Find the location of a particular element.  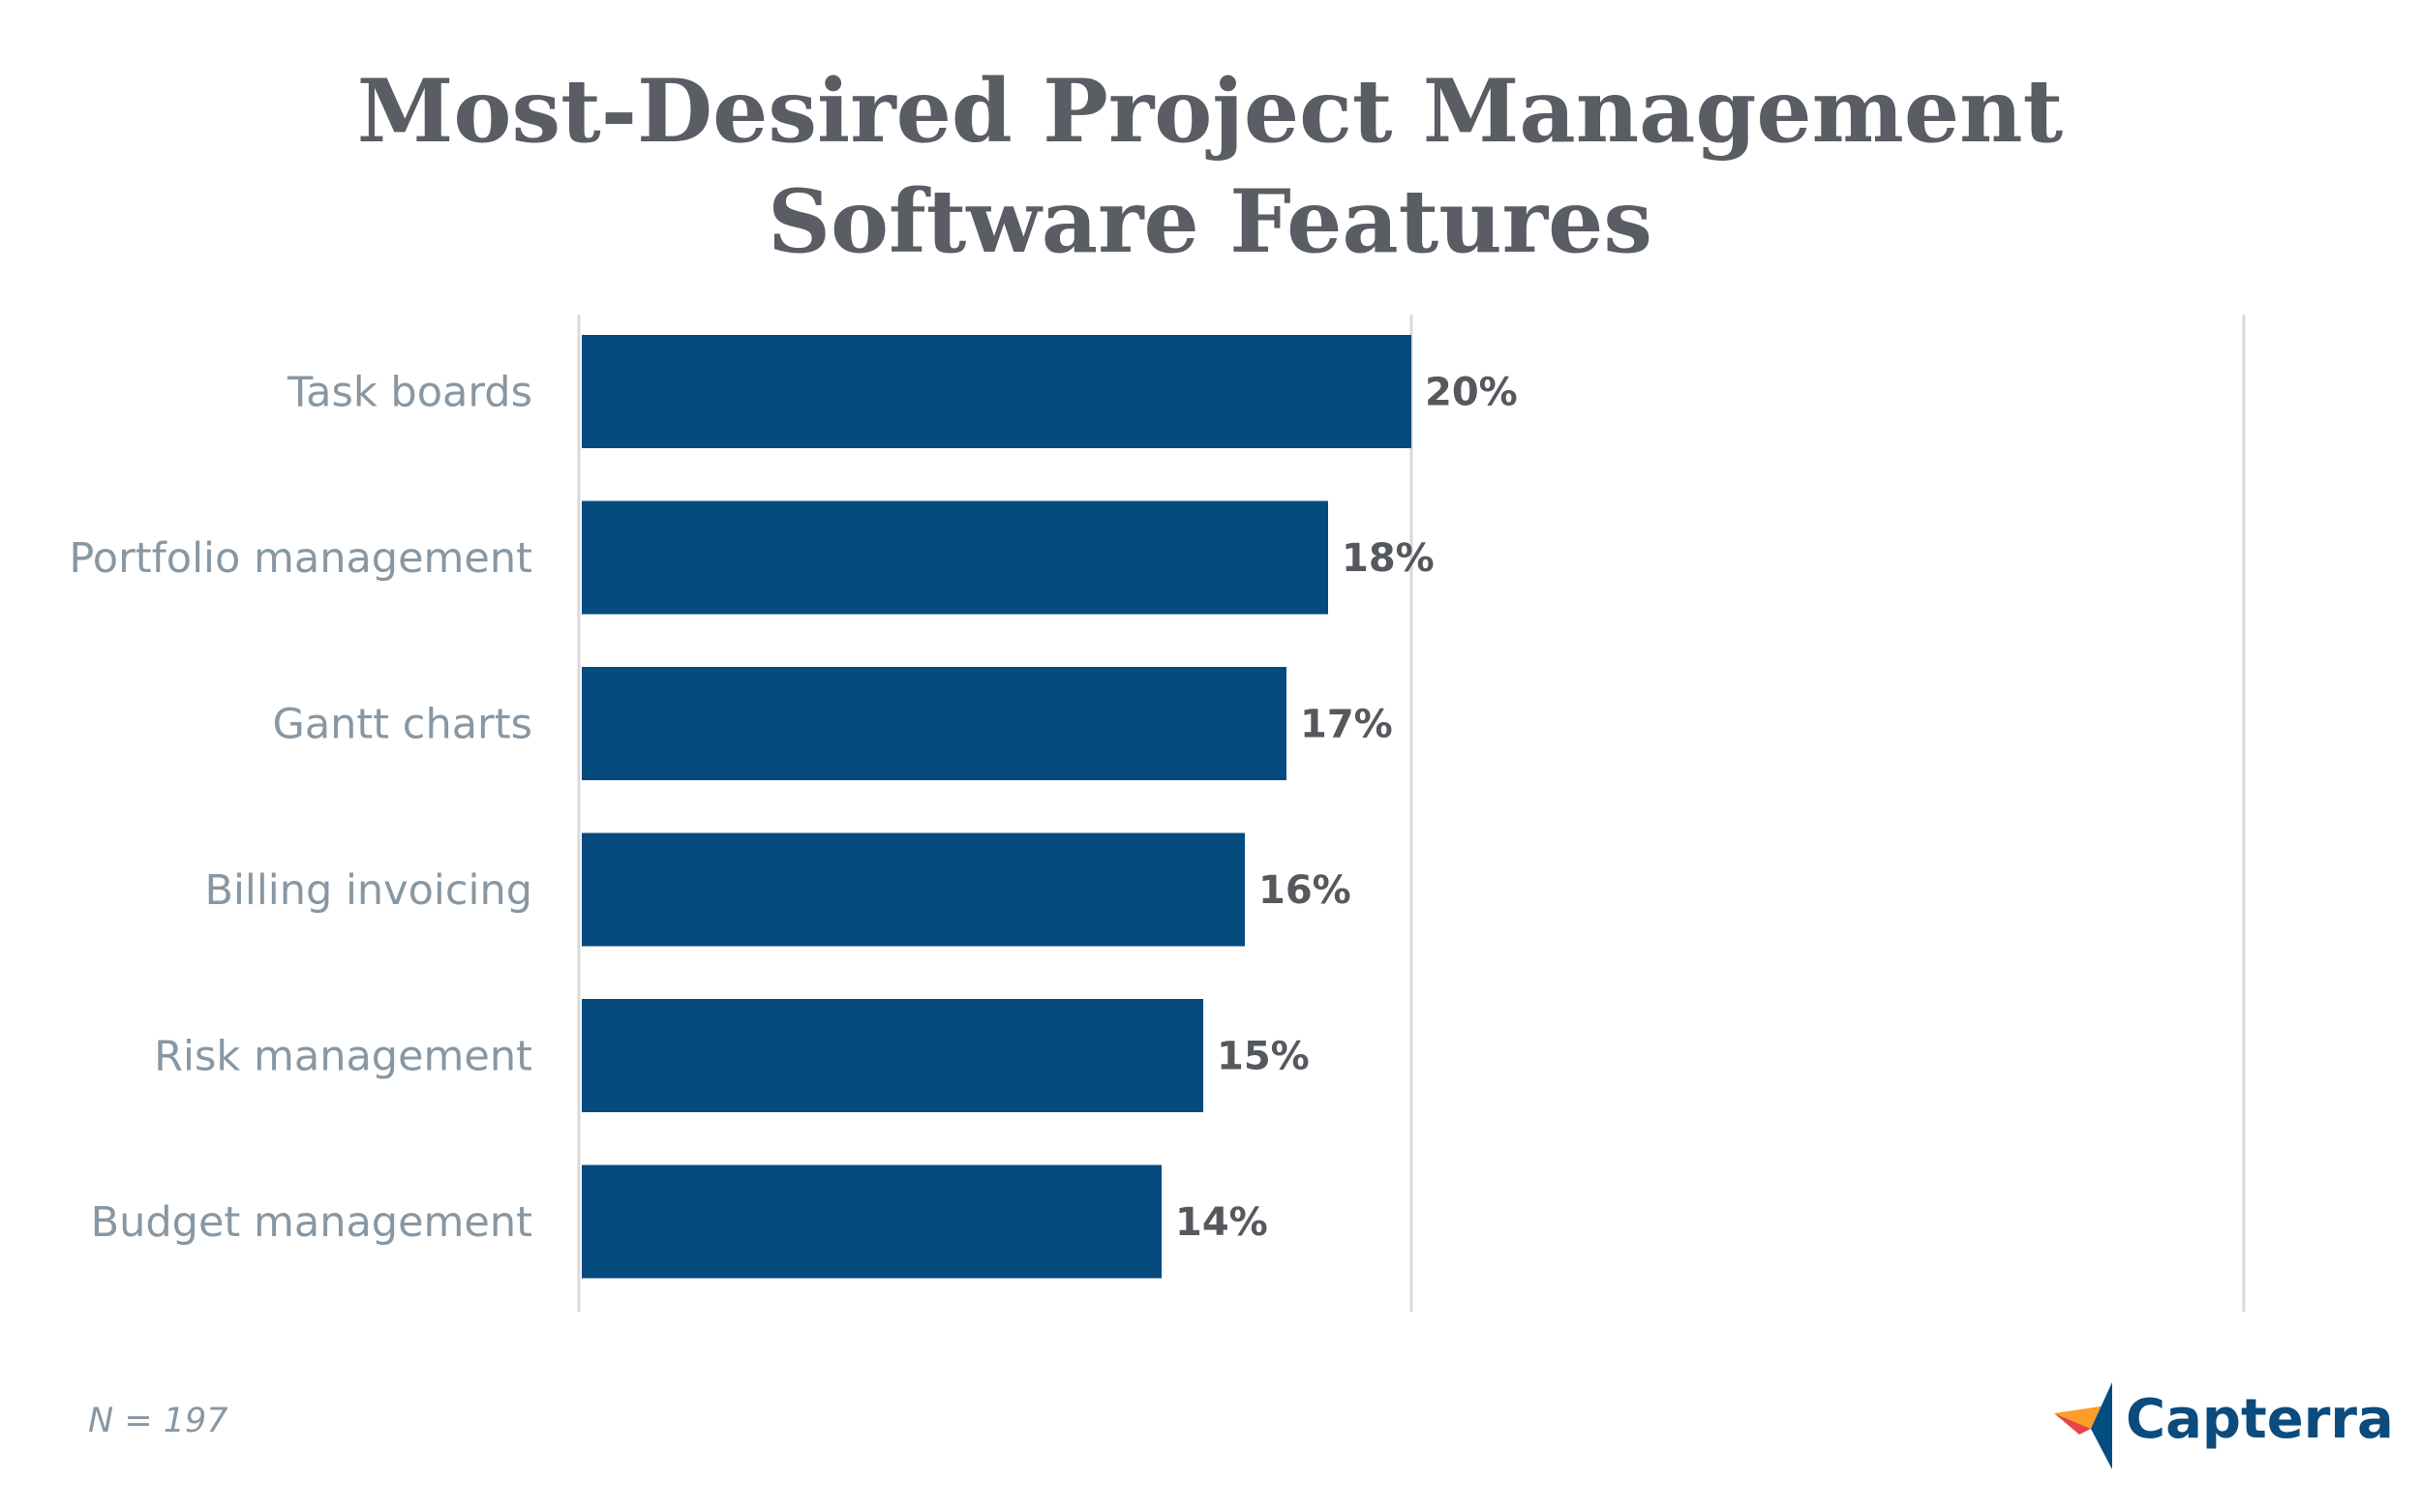

value-label-1: 18% is located at coordinates (1388, 558).